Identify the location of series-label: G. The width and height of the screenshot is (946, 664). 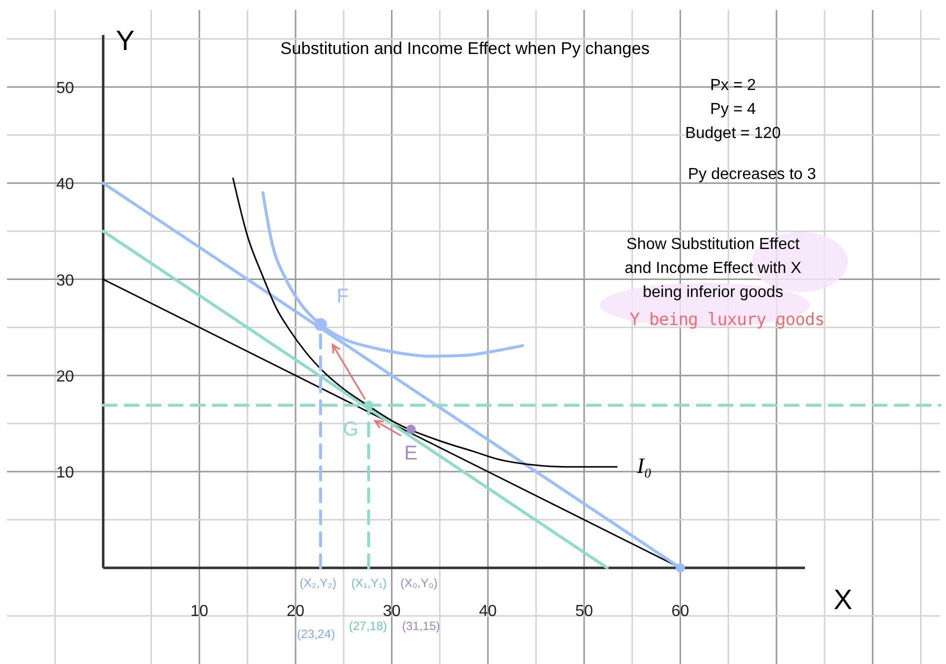
(350, 429).